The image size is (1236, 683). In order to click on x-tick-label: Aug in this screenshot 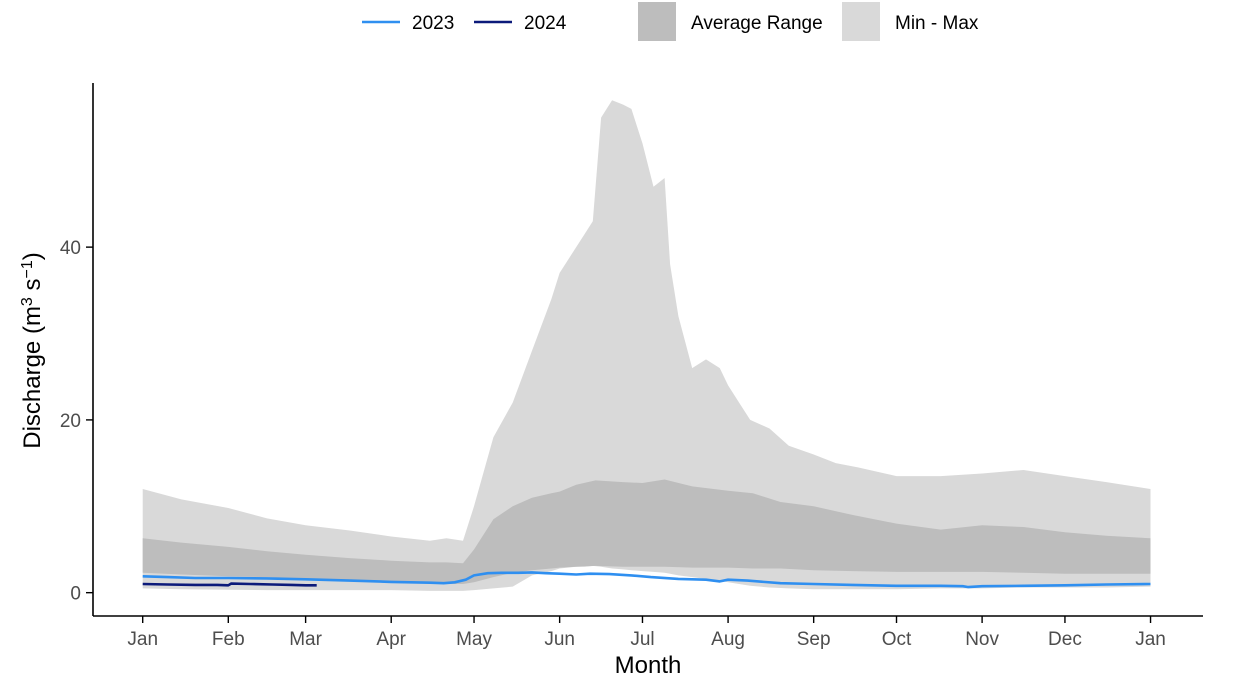, I will do `click(728, 639)`.